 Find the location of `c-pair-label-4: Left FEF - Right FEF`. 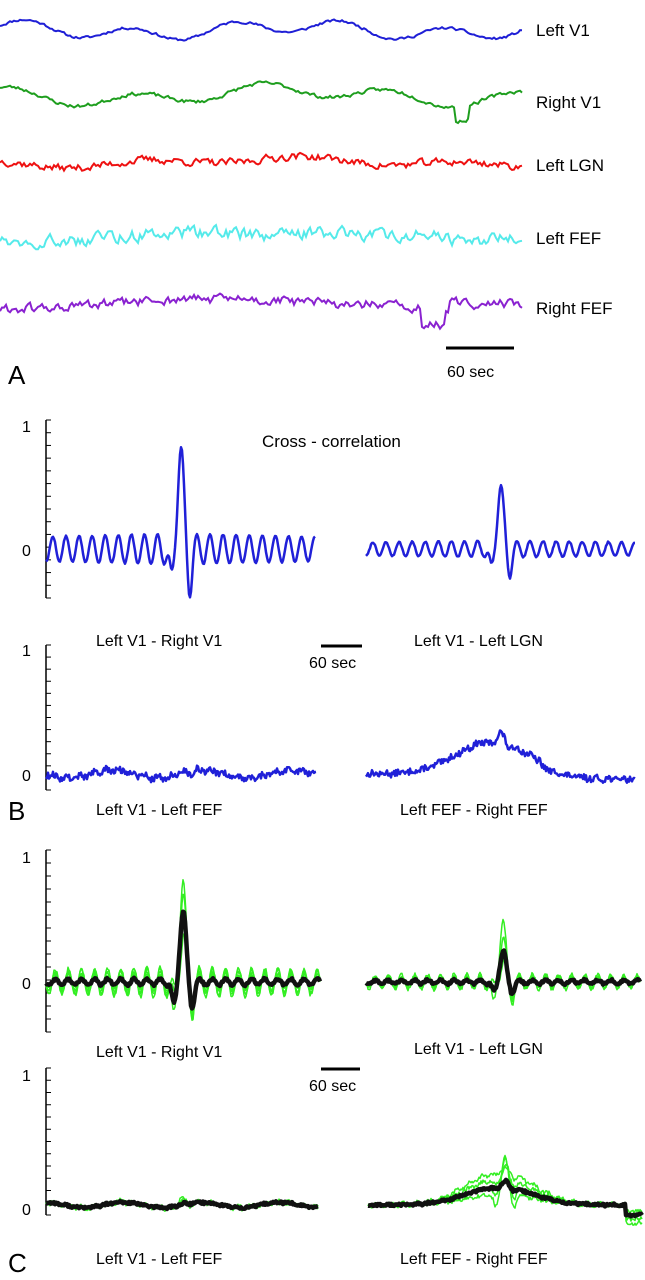

c-pair-label-4: Left FEF - Right FEF is located at coordinates (474, 1259).